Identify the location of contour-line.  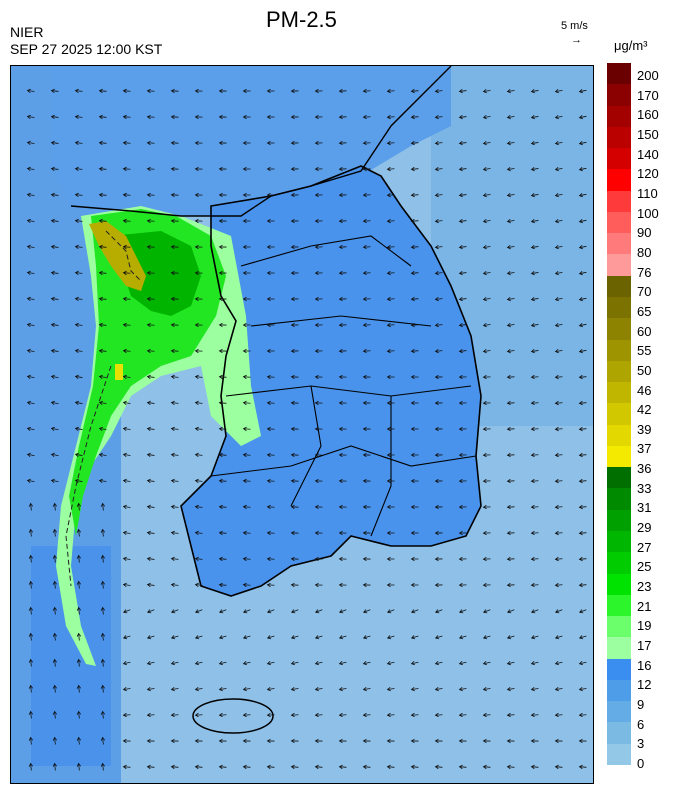
(103, 408).